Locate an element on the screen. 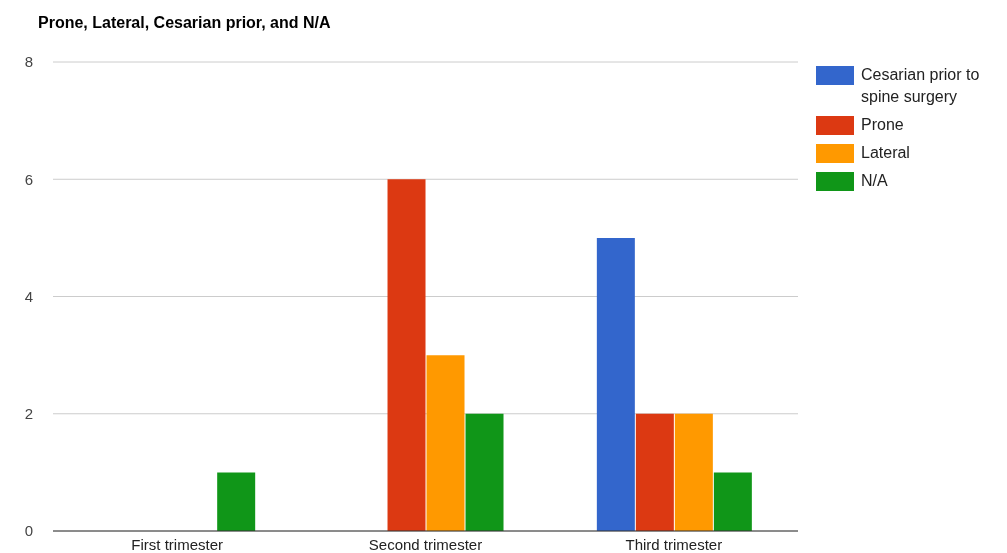 Image resolution: width=1007 pixels, height=553 pixels. x-tick-label: Second trimester is located at coordinates (425, 544).